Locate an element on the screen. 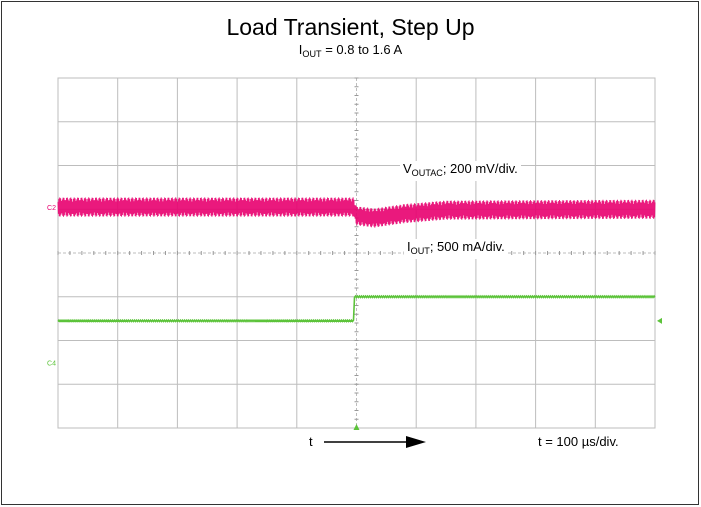 The height and width of the screenshot is (507, 701). vout-annotation: VOUTAC; 200 mV/div. is located at coordinates (460, 171).